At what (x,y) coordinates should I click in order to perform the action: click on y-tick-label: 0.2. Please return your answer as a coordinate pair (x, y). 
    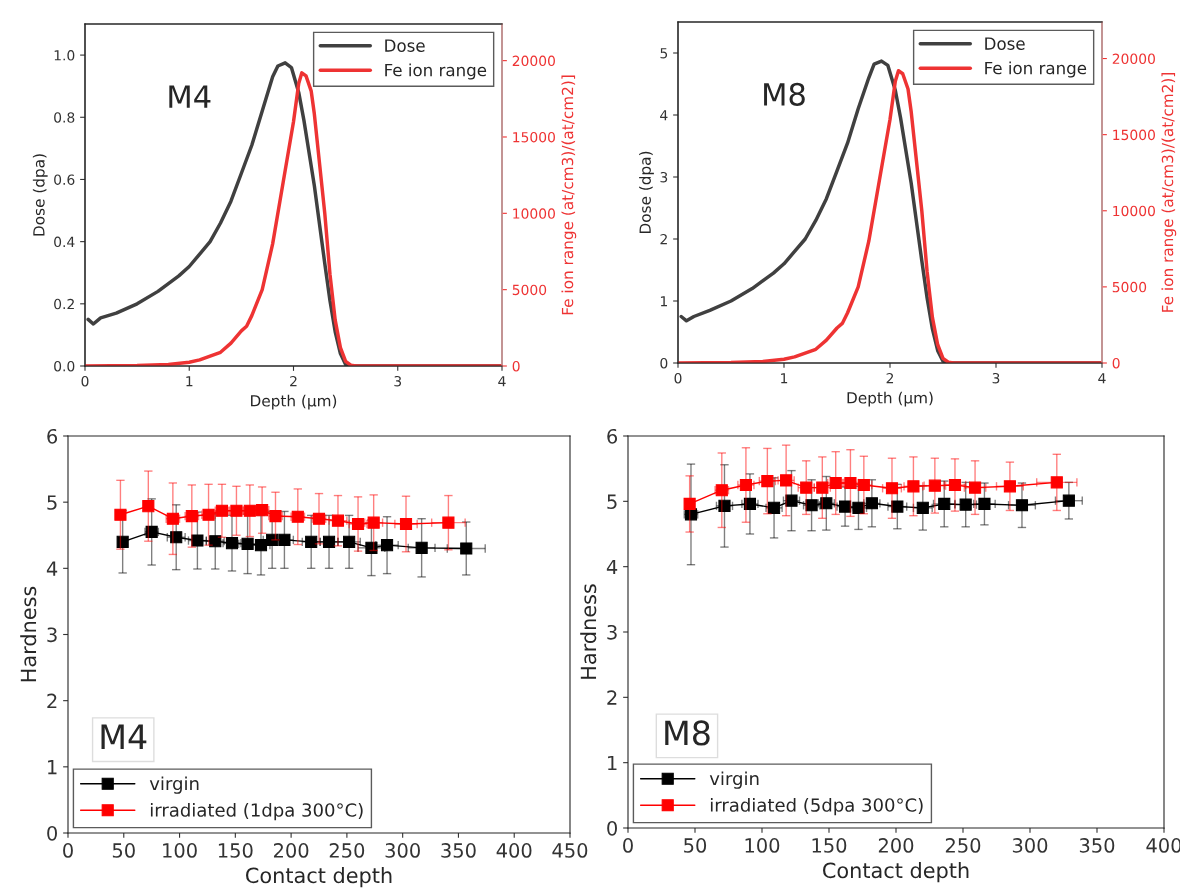
    Looking at the image, I should click on (64, 304).